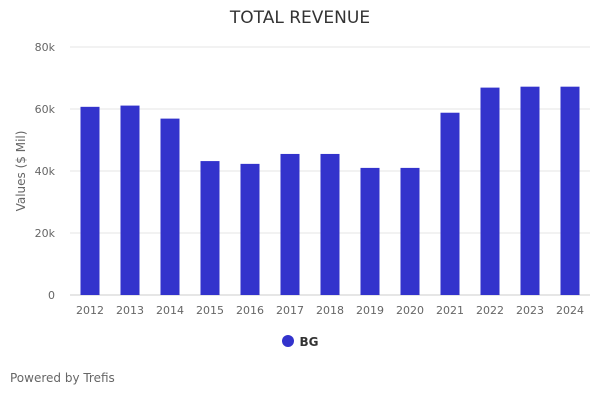 The image size is (600, 400). I want to click on y-tick-label: 0, so click(51, 295).